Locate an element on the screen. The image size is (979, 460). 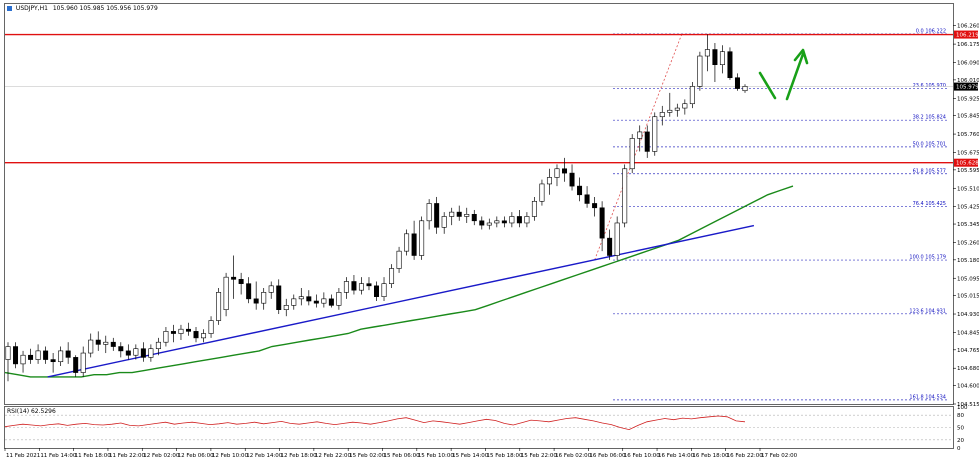
time-tick-label: 16 Feb 18:00 is located at coordinates (710, 456).